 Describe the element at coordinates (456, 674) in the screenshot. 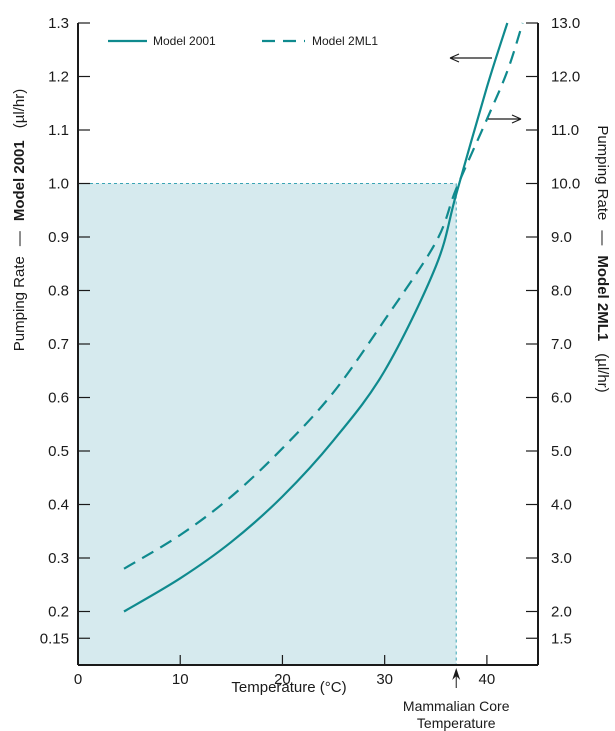

I see `annotation-arrowhead` at that location.